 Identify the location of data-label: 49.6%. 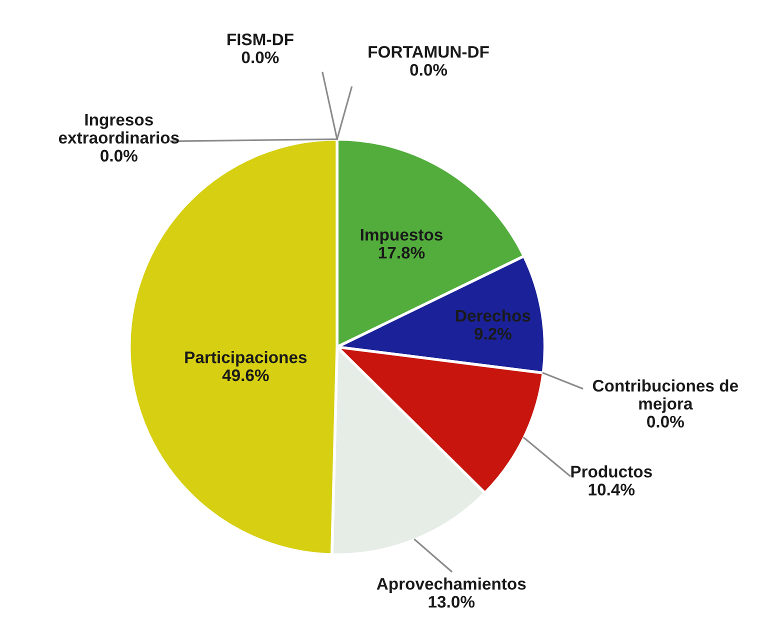
(245, 375).